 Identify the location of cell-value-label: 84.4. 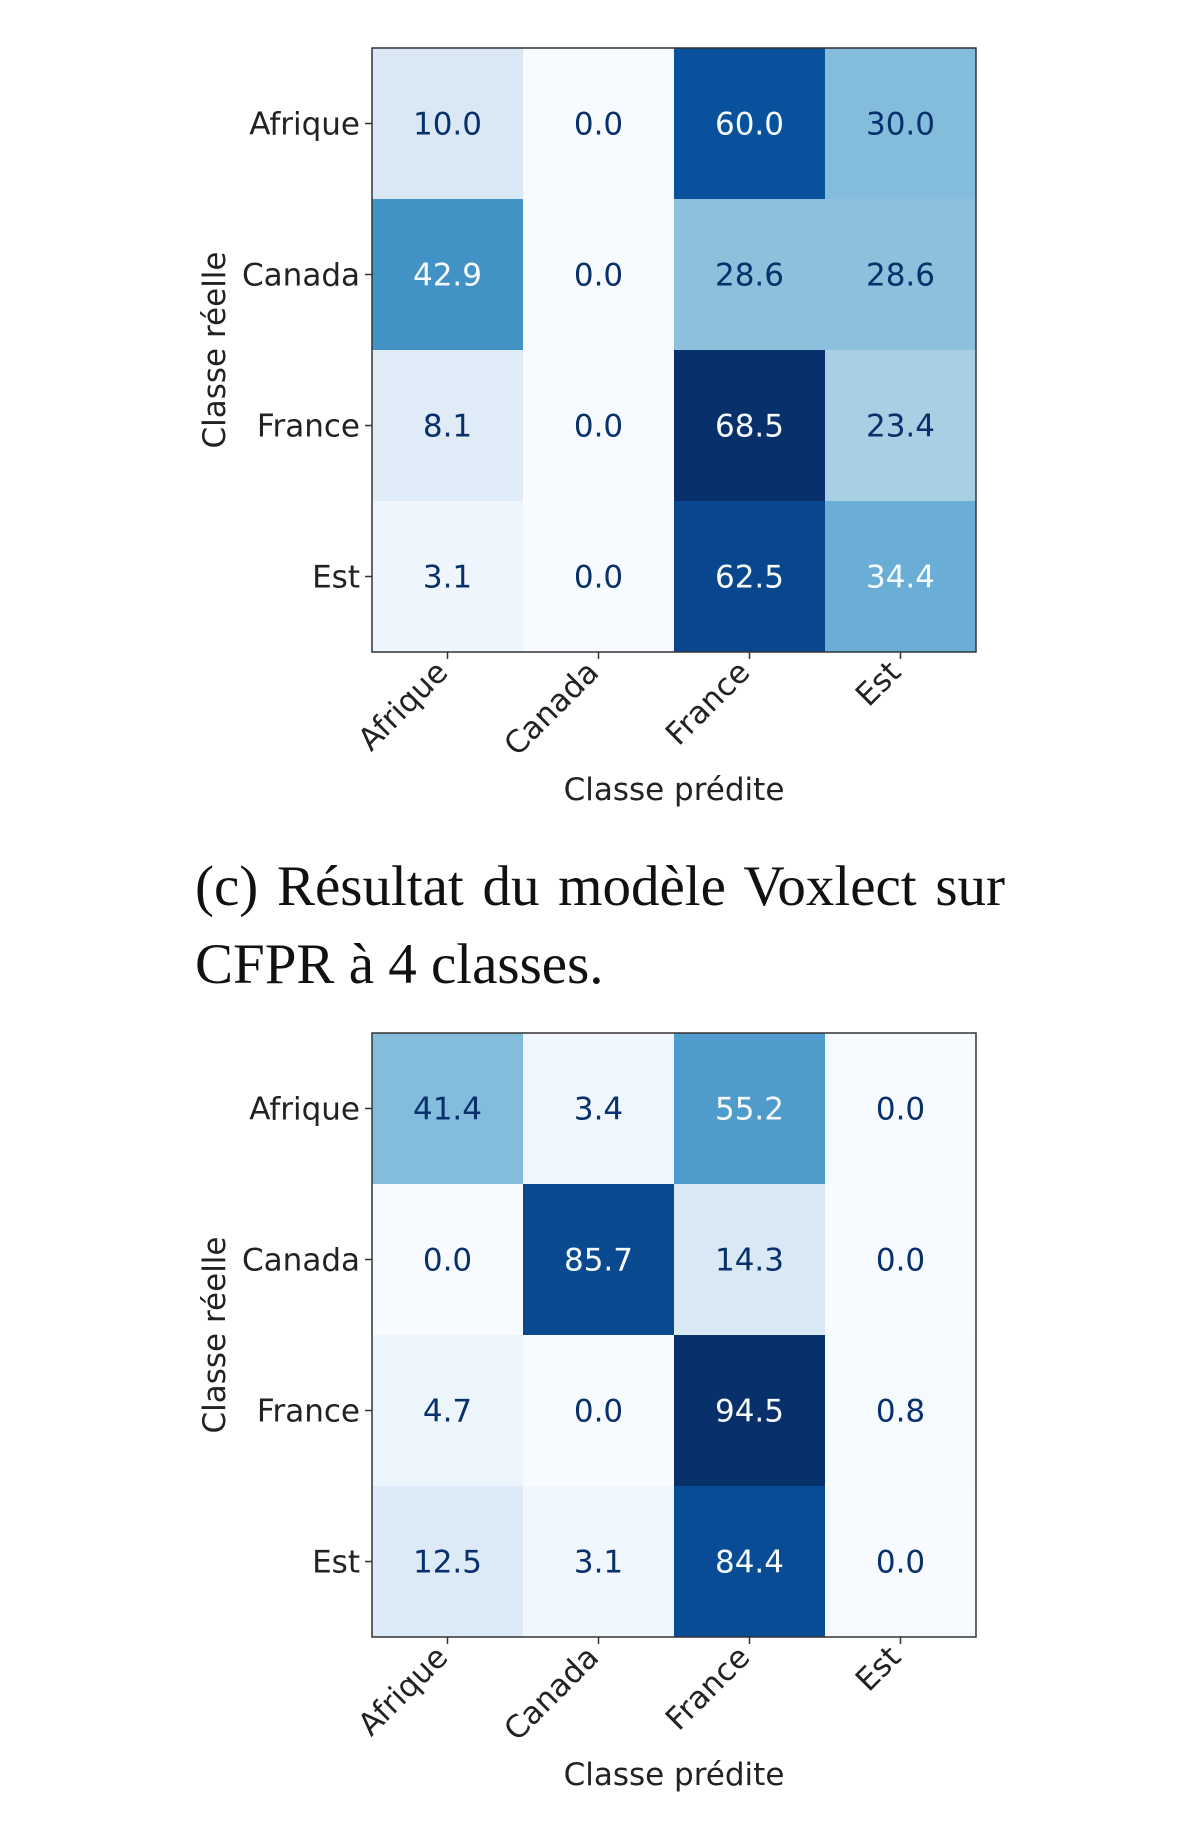
(749, 1563).